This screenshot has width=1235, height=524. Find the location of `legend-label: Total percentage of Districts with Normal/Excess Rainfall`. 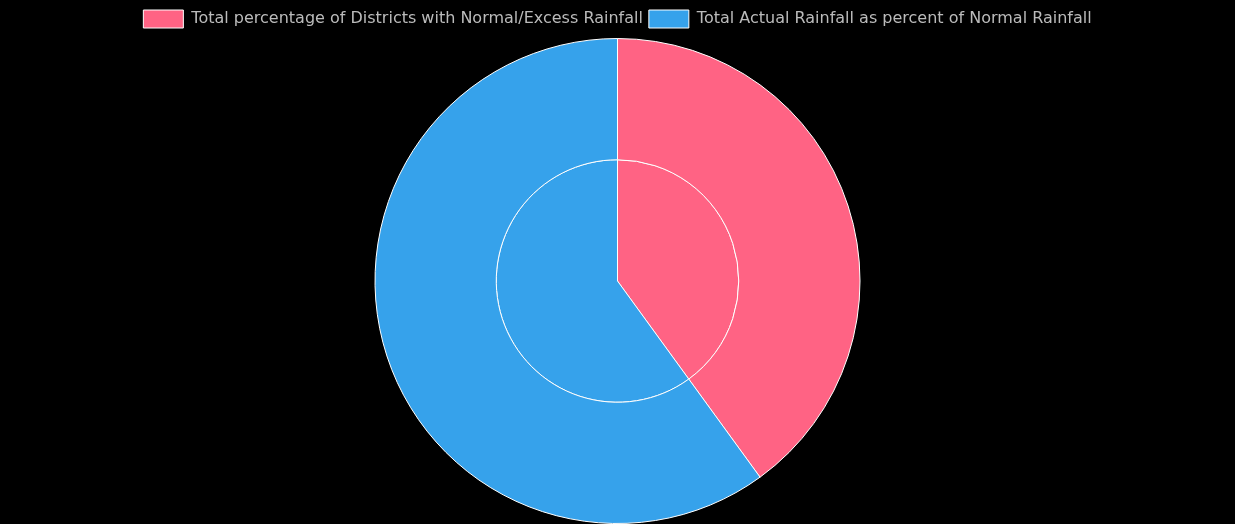

legend-label: Total percentage of Districts with Normal/Excess Rainfall is located at coordinates (416, 18).